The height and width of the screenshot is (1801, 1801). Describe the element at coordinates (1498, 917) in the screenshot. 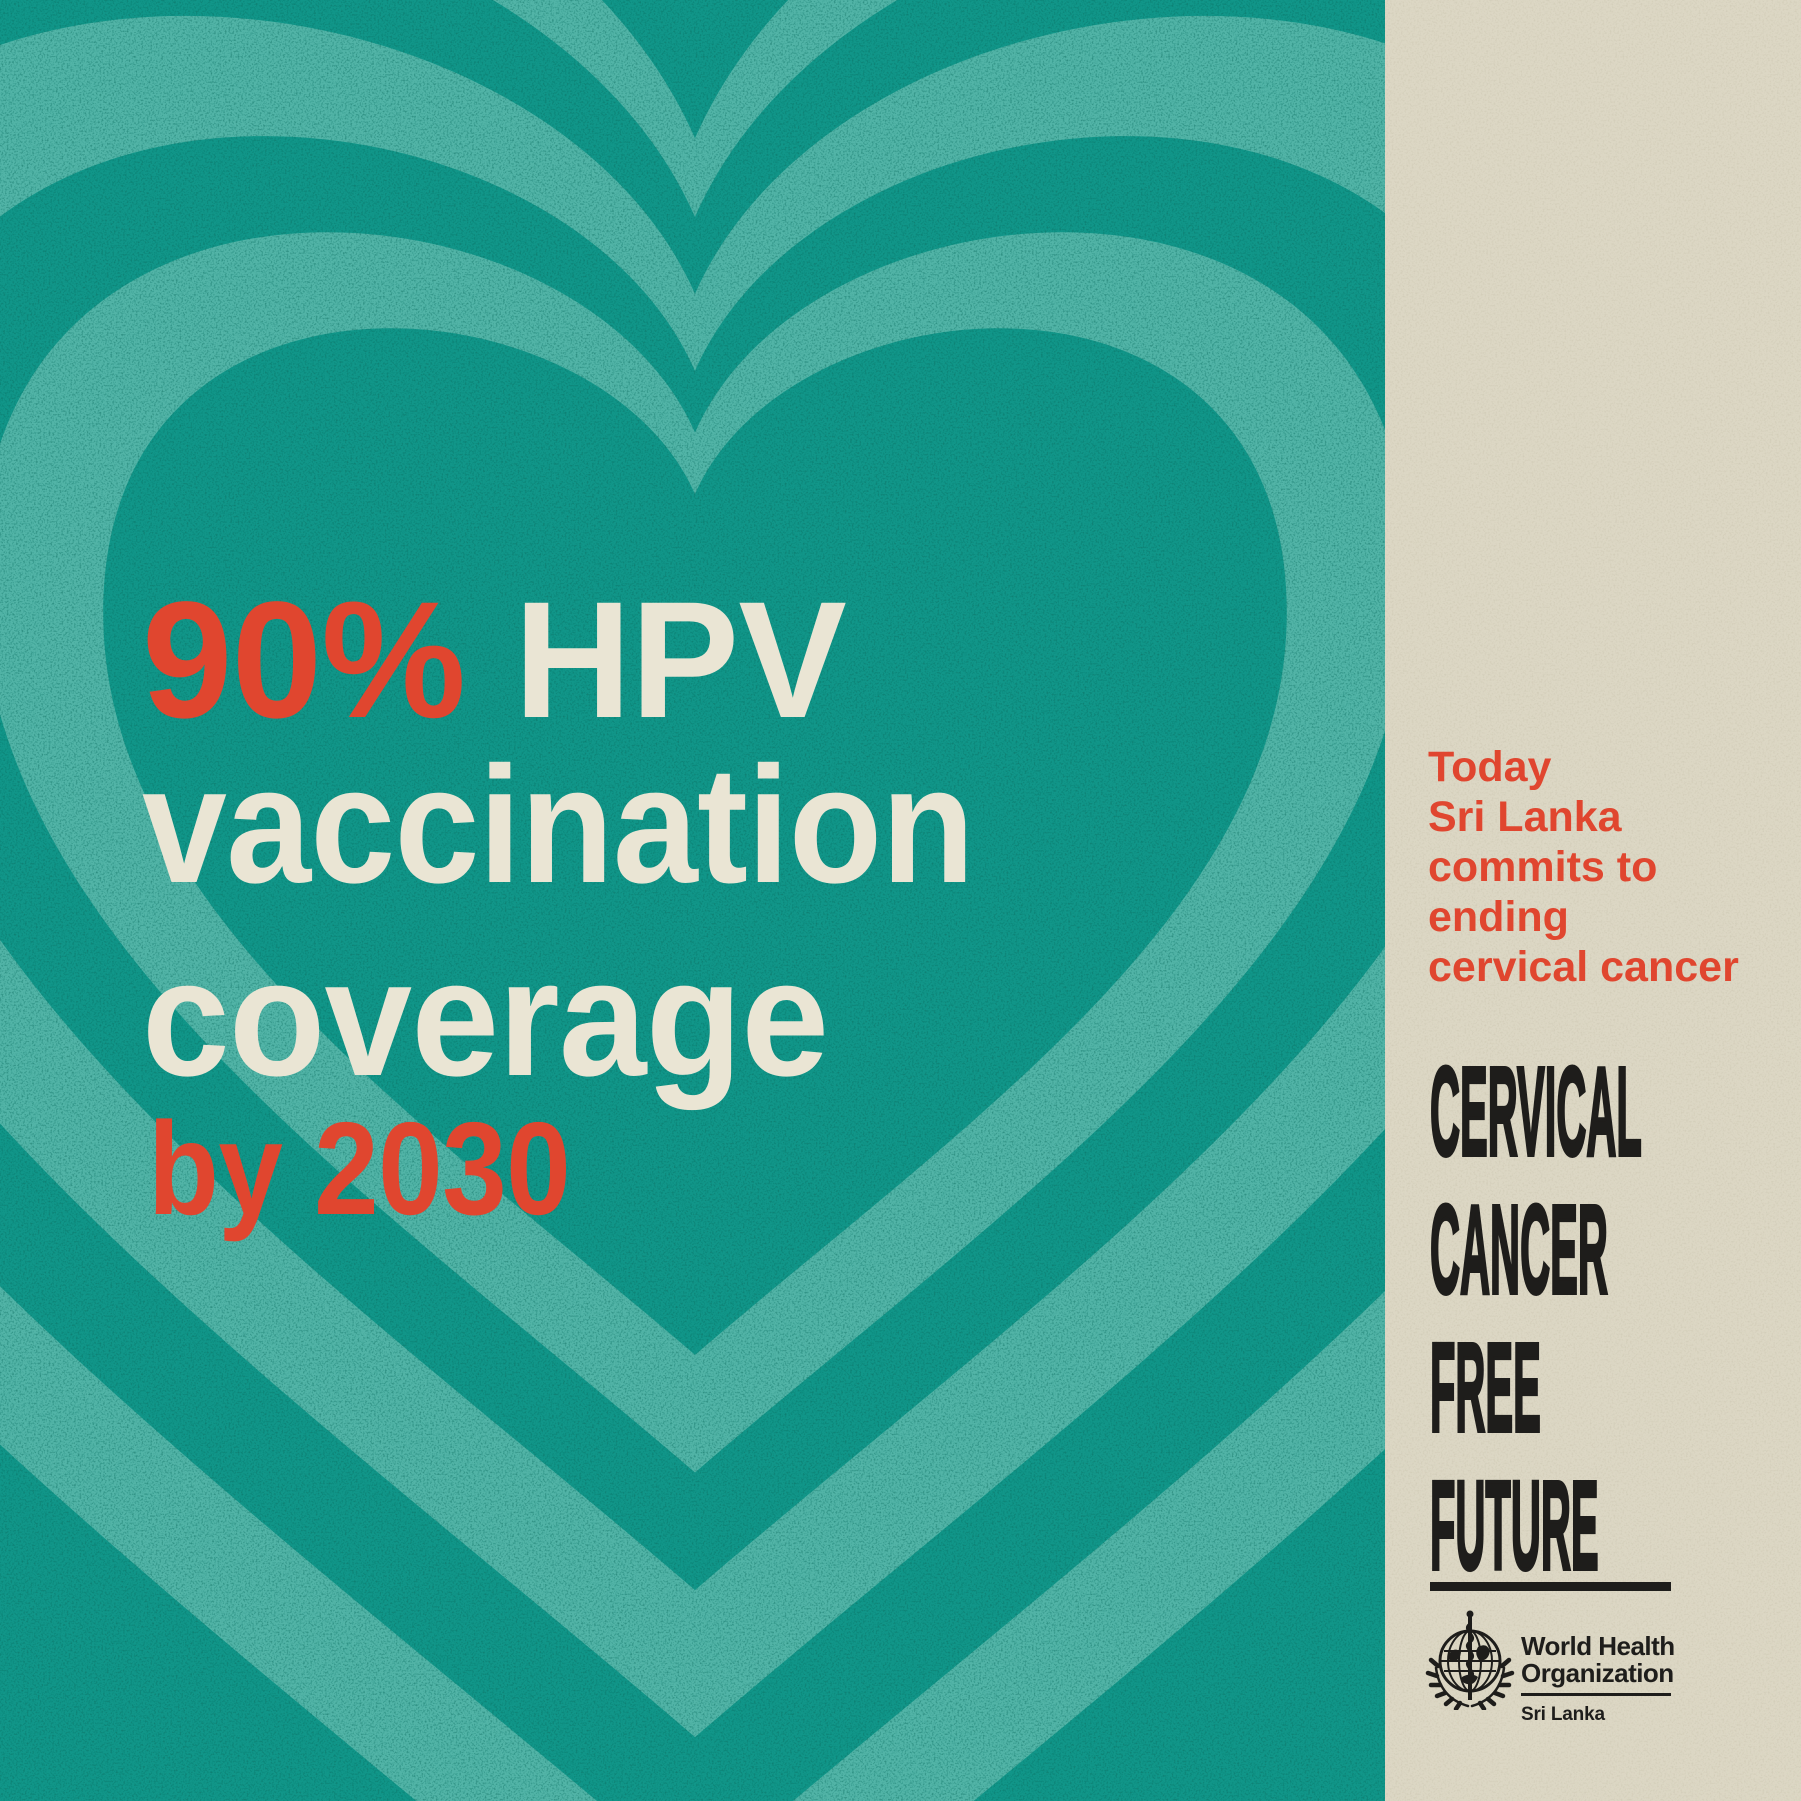

I see `commitment-line: ending` at that location.